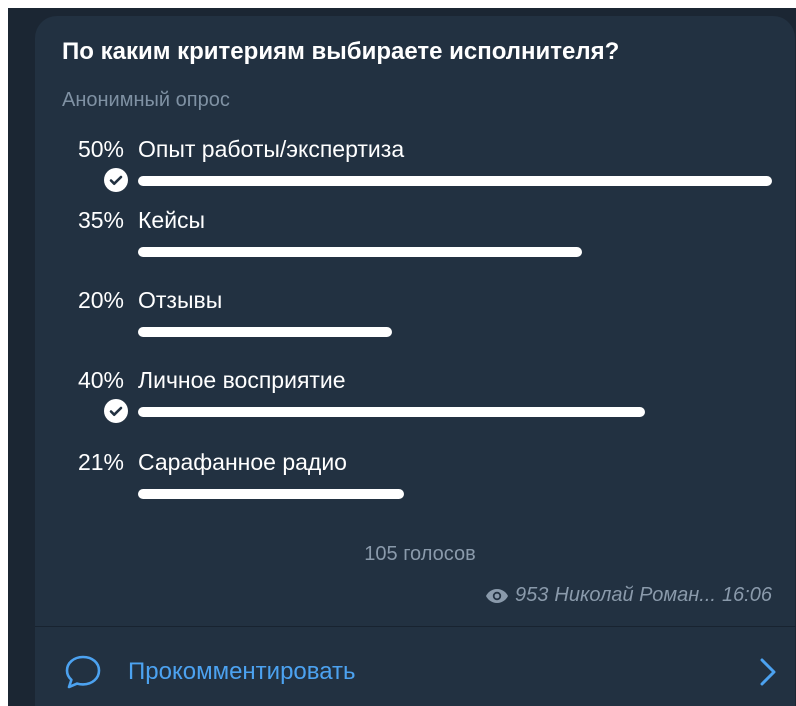 This screenshot has width=796, height=706. I want to click on poll-option: 35% Кейсы, so click(398, 247).